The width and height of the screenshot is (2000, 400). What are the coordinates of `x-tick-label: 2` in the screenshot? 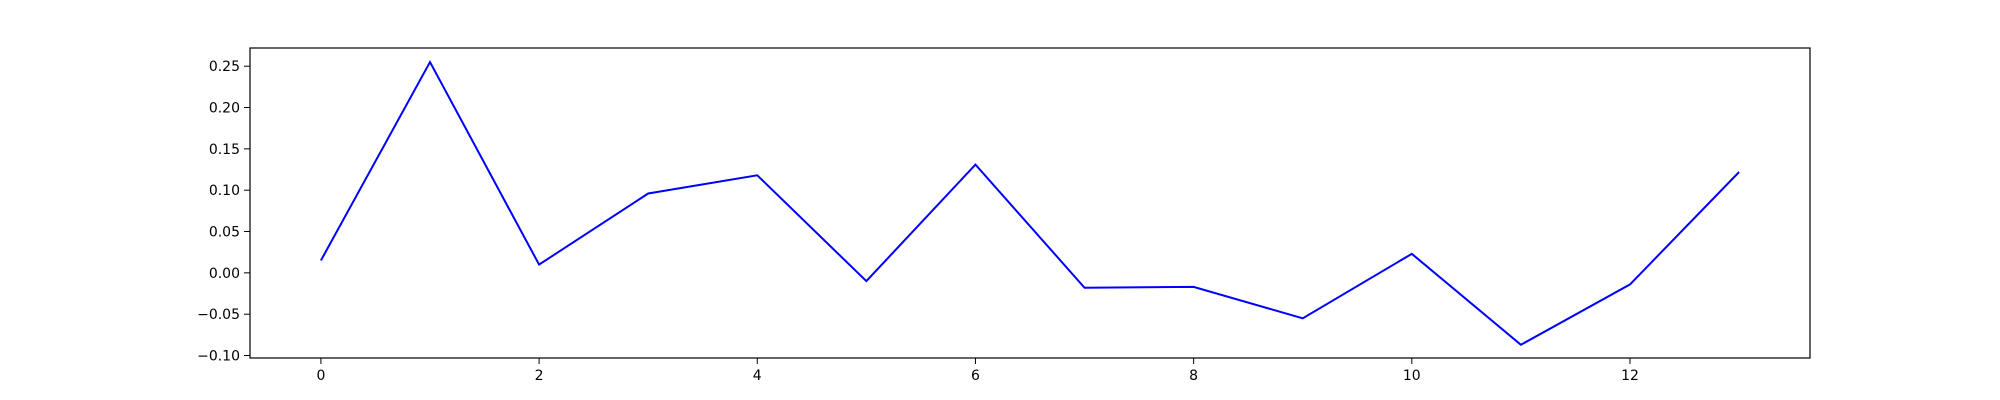 It's located at (539, 376).